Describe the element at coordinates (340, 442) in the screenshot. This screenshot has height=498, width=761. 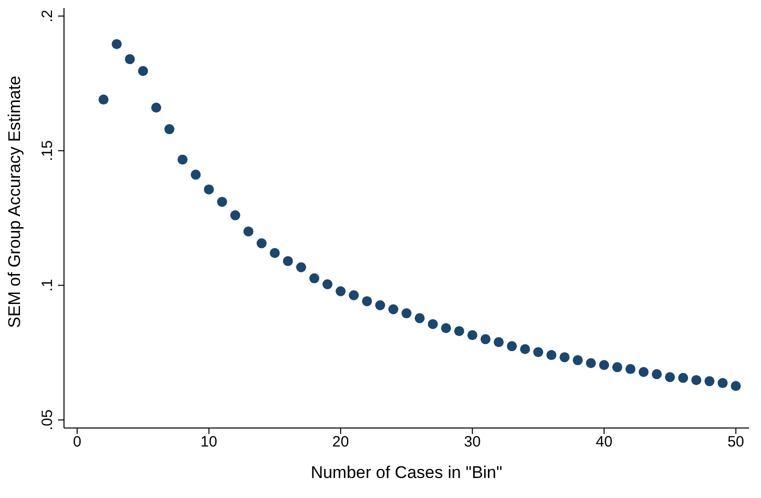
I see `x-tick-label: 20` at that location.